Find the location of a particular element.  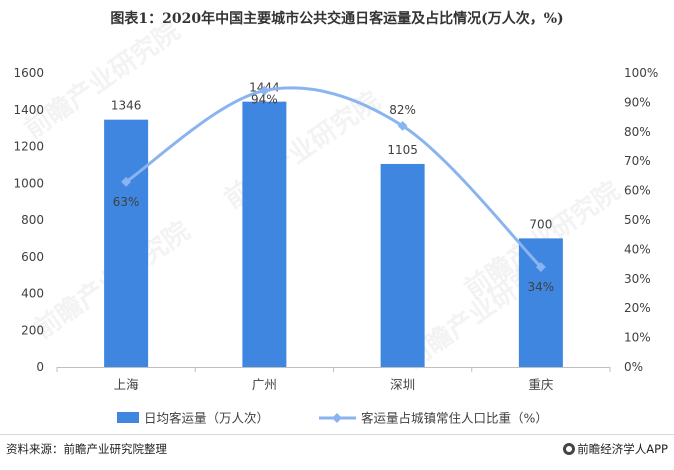

y-right-tick-label: 50% is located at coordinates (637, 220).